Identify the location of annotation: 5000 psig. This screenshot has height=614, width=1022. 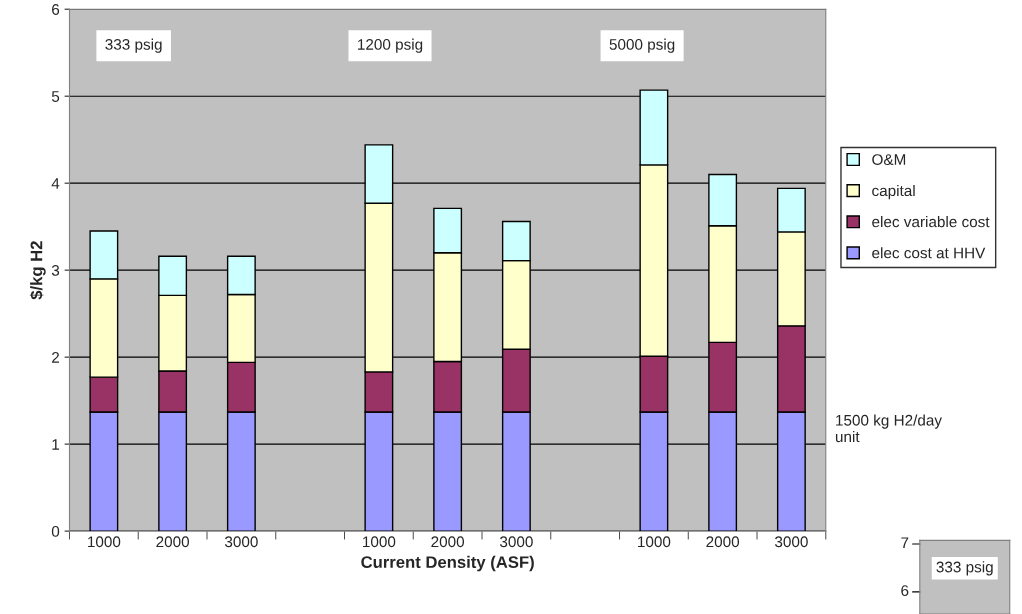
(642, 45).